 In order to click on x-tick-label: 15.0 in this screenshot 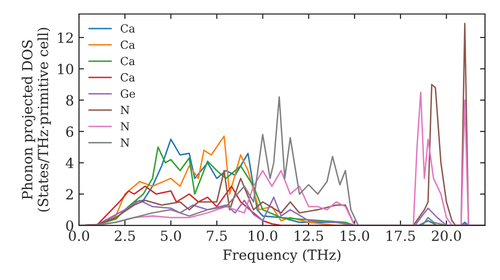, I will do `click(355, 236)`.